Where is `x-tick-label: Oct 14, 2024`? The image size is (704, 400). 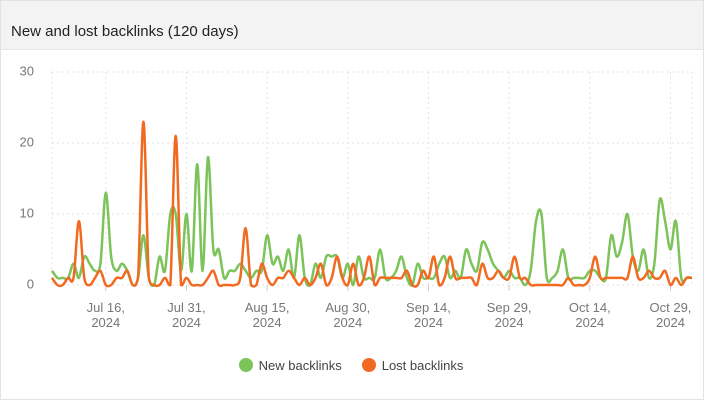 x-tick-label: Oct 14, 2024 is located at coordinates (589, 315).